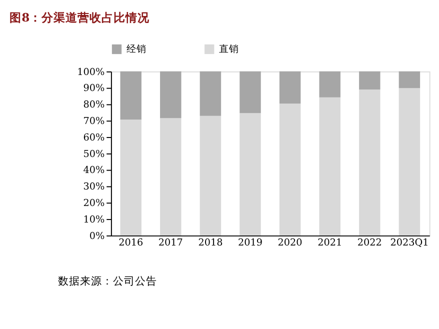 The height and width of the screenshot is (329, 439). Describe the element at coordinates (94, 88) in the screenshot. I see `y-tick-label: 90%` at that location.